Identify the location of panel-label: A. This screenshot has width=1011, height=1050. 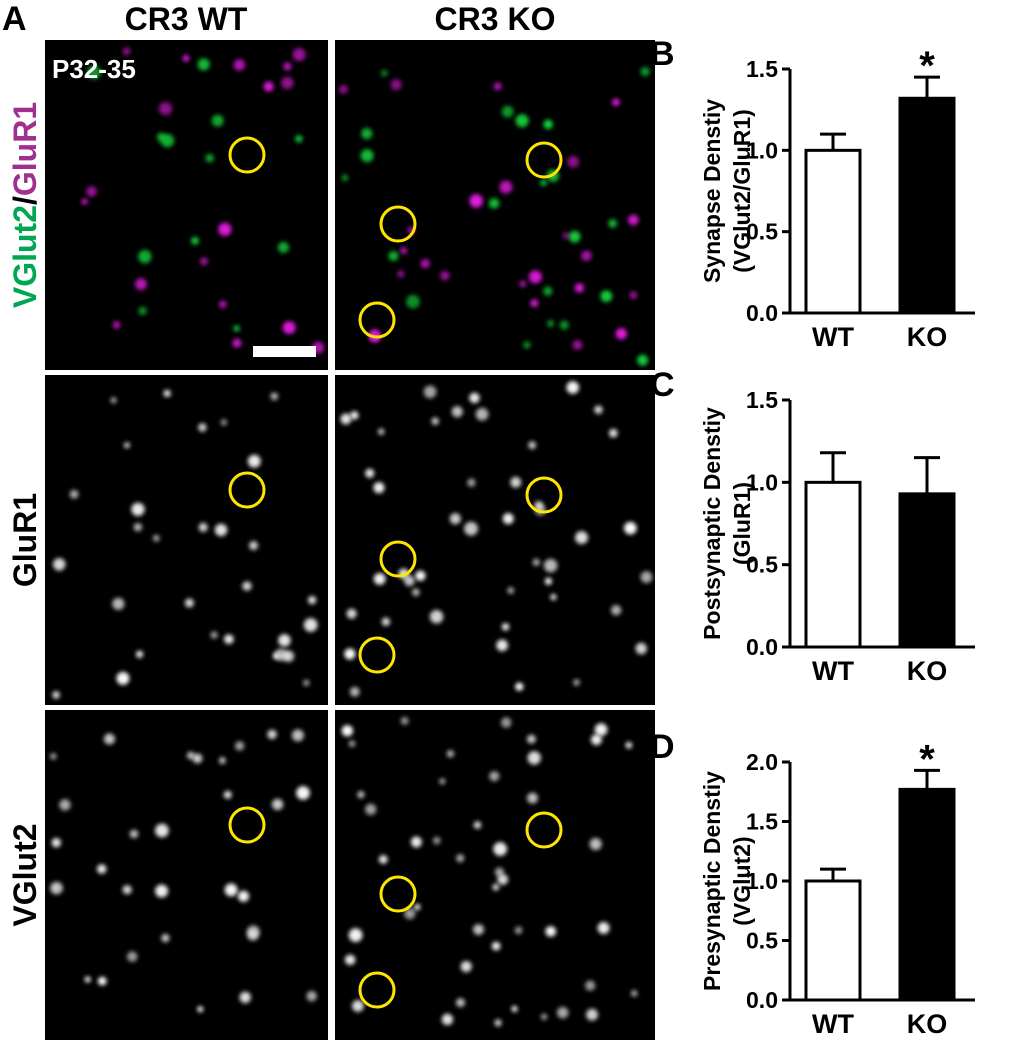
(14, 19).